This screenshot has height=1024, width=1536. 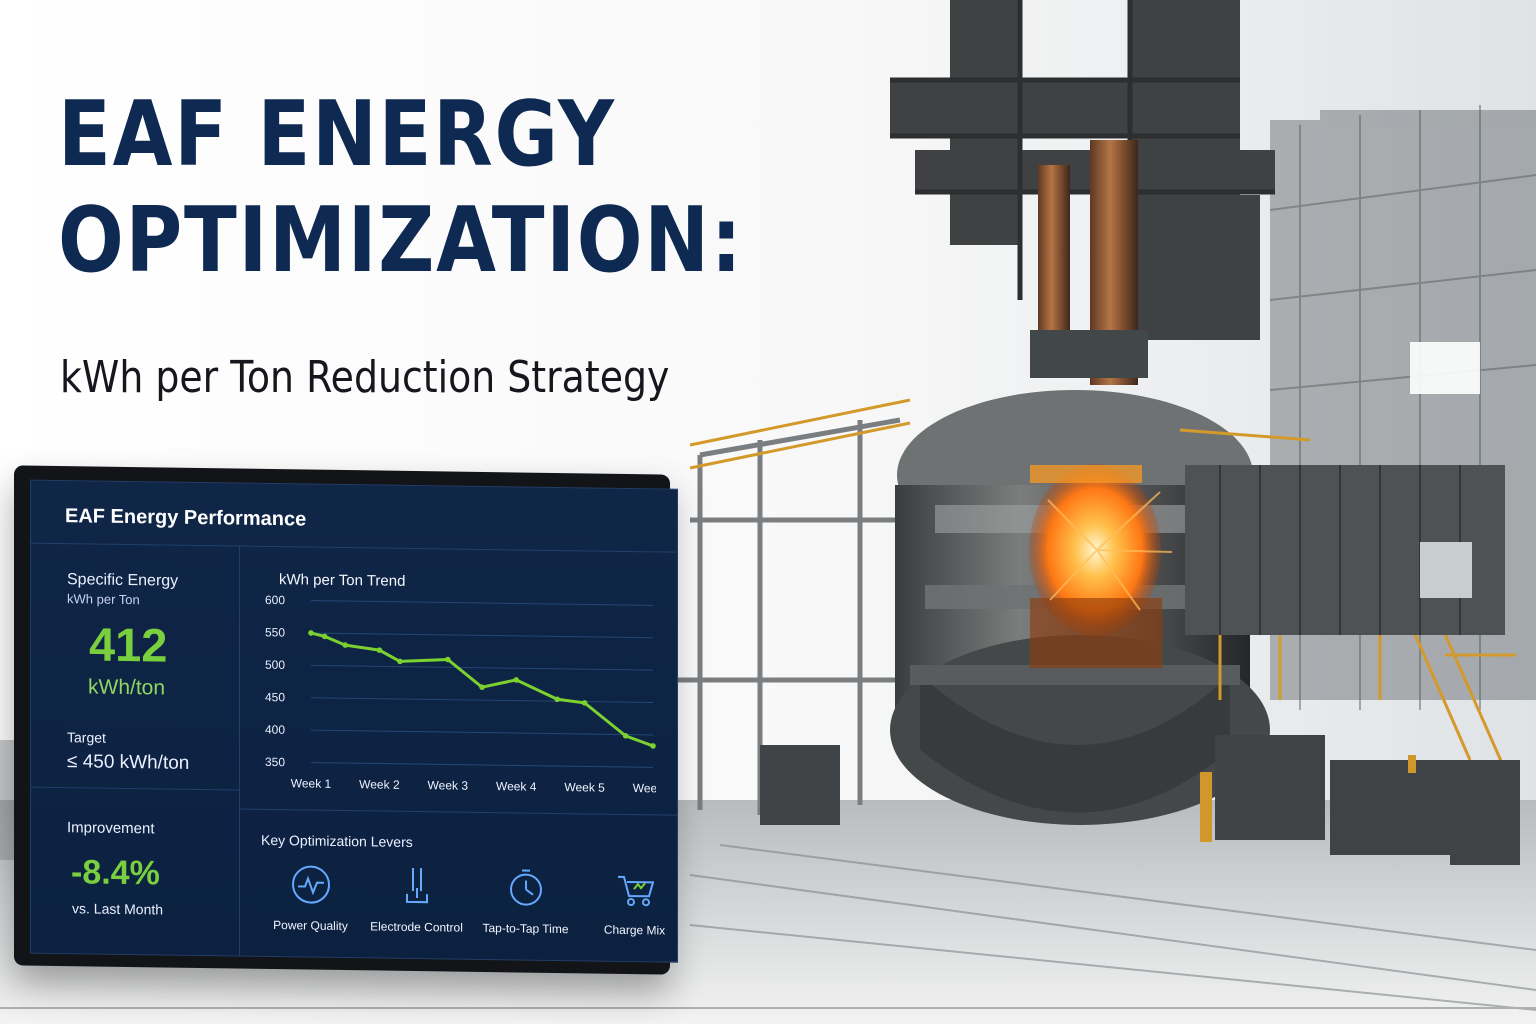 I want to click on dashboard-title: EAF Energy Performance, so click(x=186, y=518).